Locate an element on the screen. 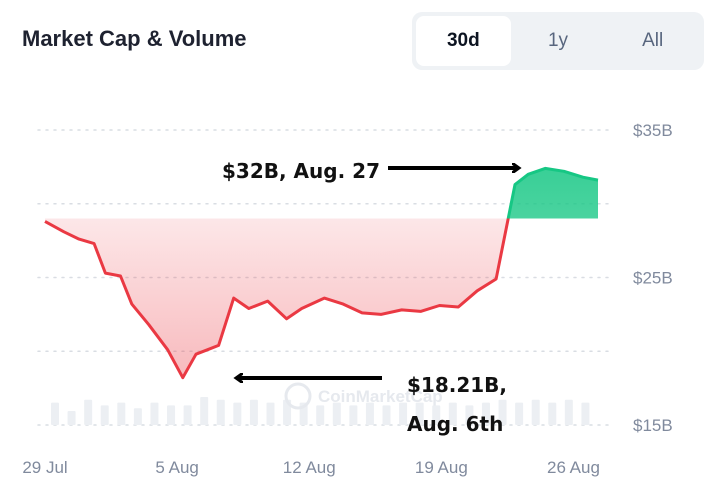 This screenshot has width=705, height=479. trough-annotation: $18.21B, Aug. 6th is located at coordinates (372, 404).